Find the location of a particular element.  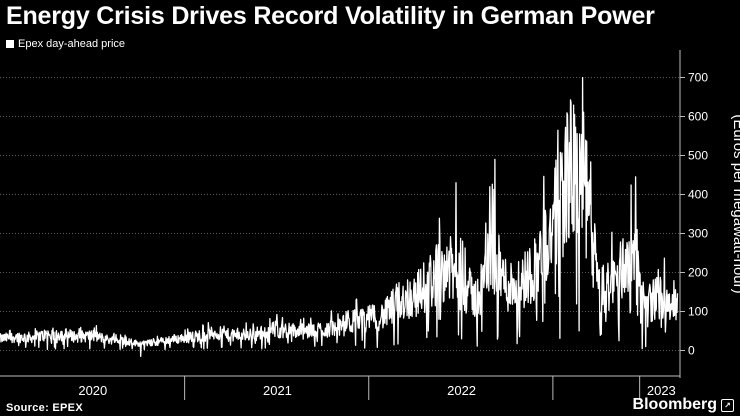

y-tick-label-100: 100 is located at coordinates (698, 312).